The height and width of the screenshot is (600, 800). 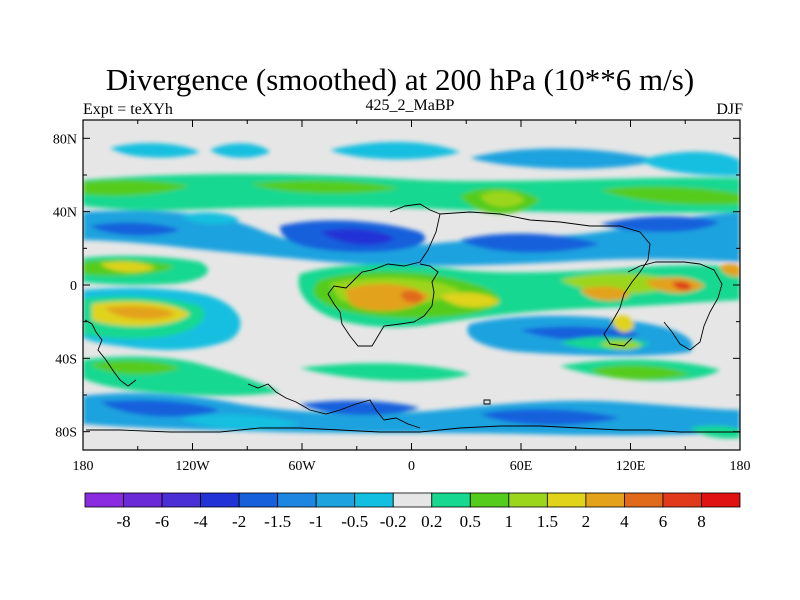 I want to click on colorbar-label: 1.5, so click(x=547, y=521).